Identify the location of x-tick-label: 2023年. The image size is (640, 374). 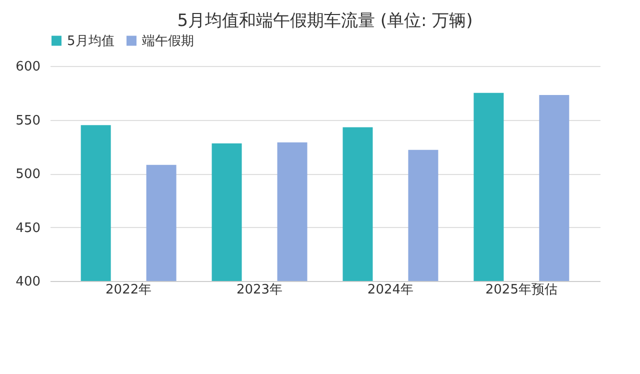
(259, 290).